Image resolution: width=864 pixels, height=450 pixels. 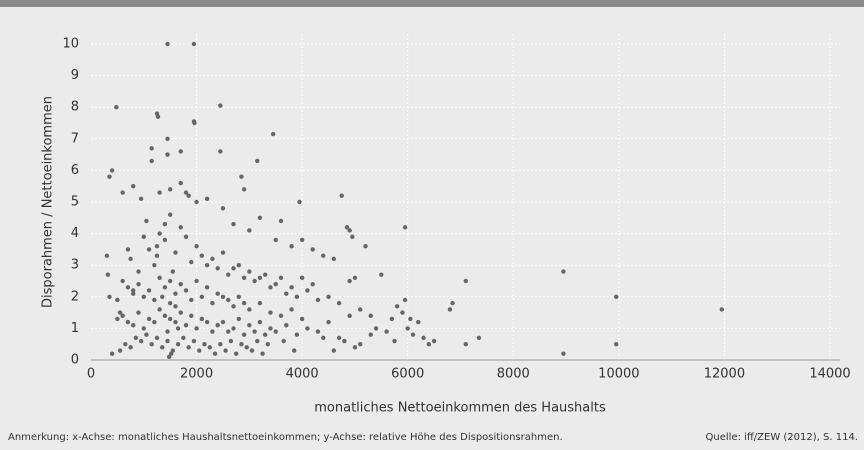 I want to click on y-tick-label: 4, so click(x=75, y=233).